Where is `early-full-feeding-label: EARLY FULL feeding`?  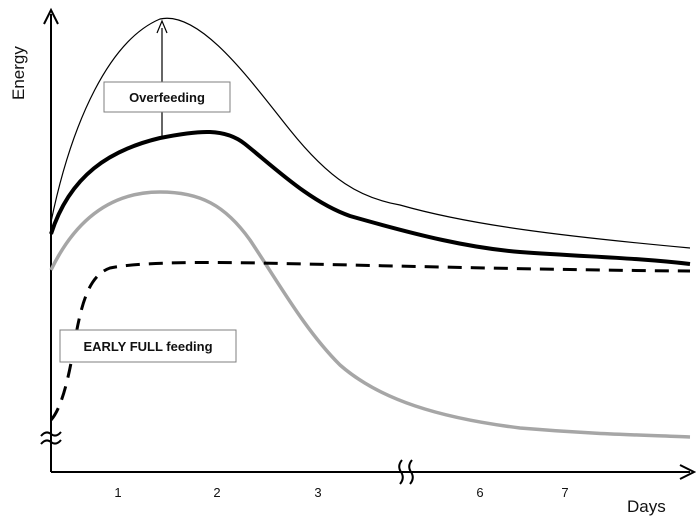
early-full-feeding-label: EARLY FULL feeding is located at coordinates (147, 346).